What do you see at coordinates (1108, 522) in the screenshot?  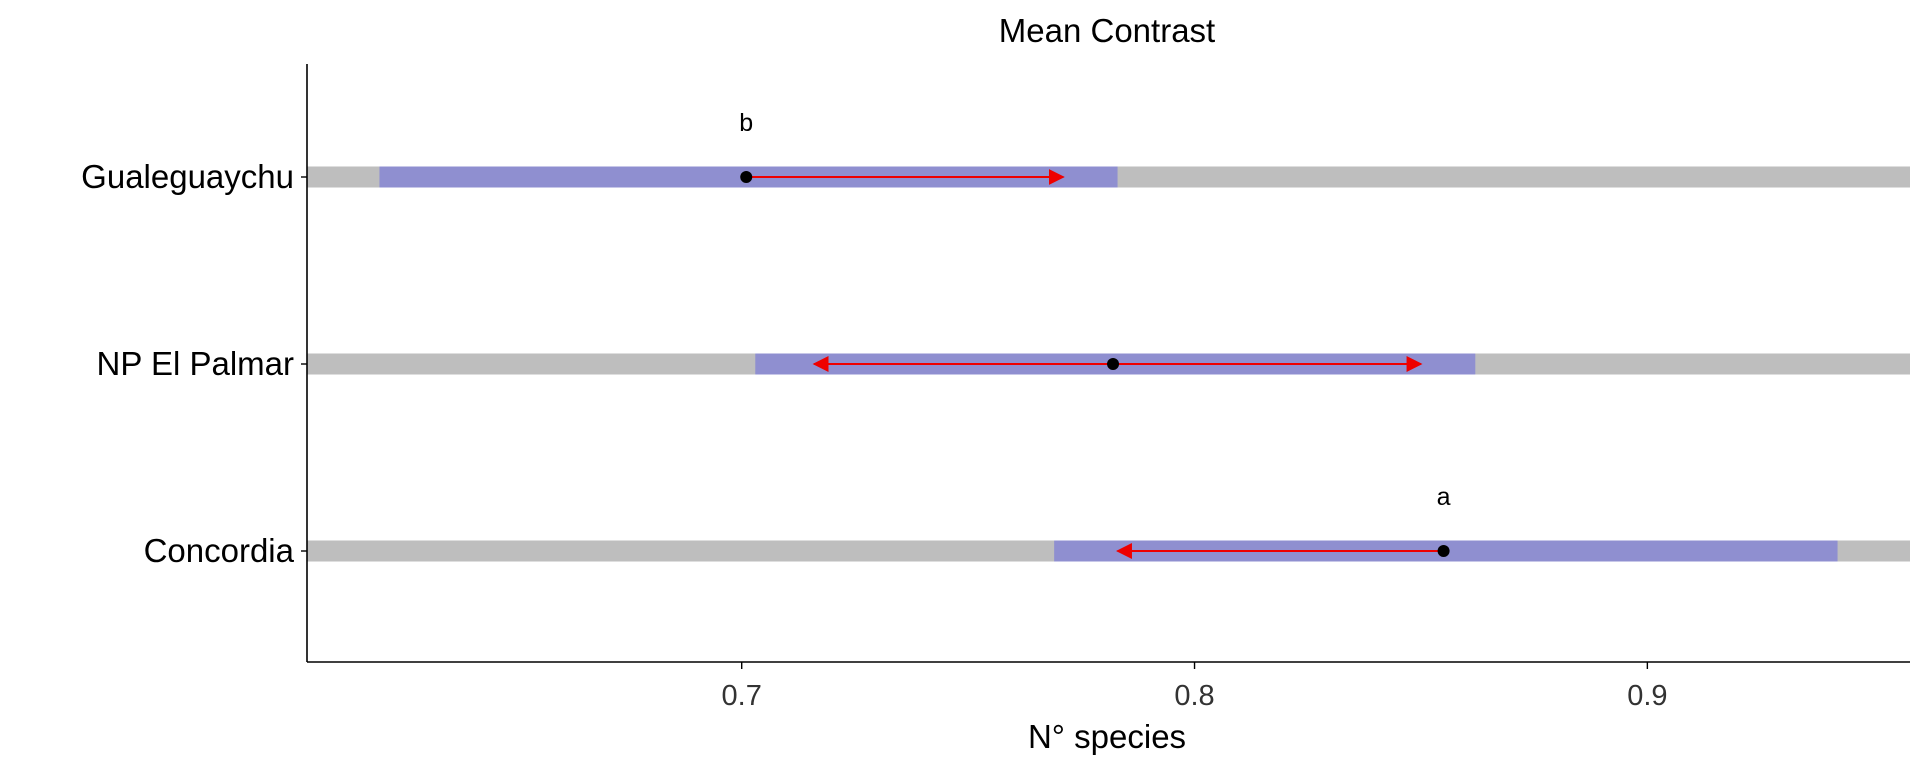 I see `row-concordia: a` at bounding box center [1108, 522].